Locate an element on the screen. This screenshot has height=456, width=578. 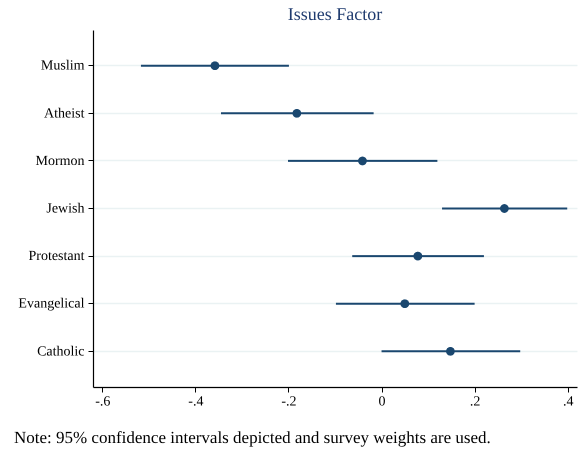
y-tick-label: Evangelical is located at coordinates (51, 304).